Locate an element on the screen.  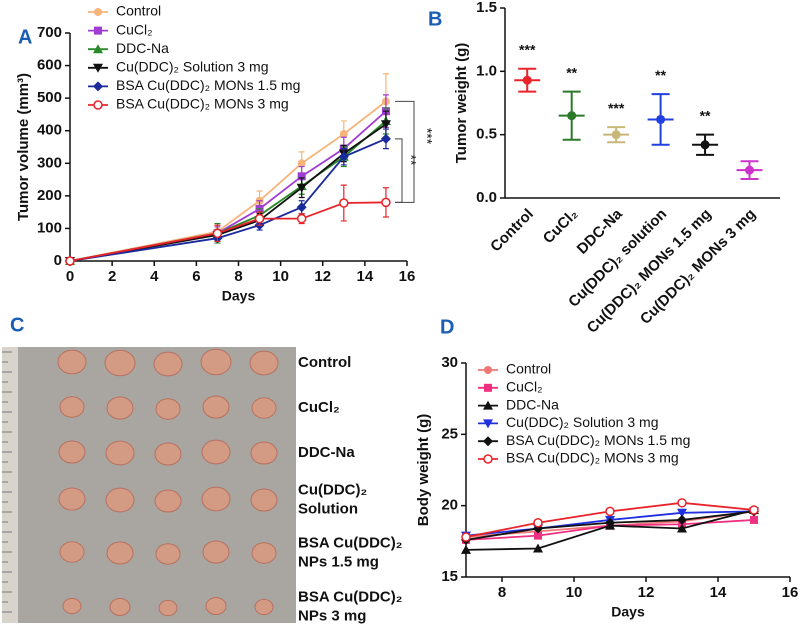
y-tick-label: 200 is located at coordinates (49, 195).